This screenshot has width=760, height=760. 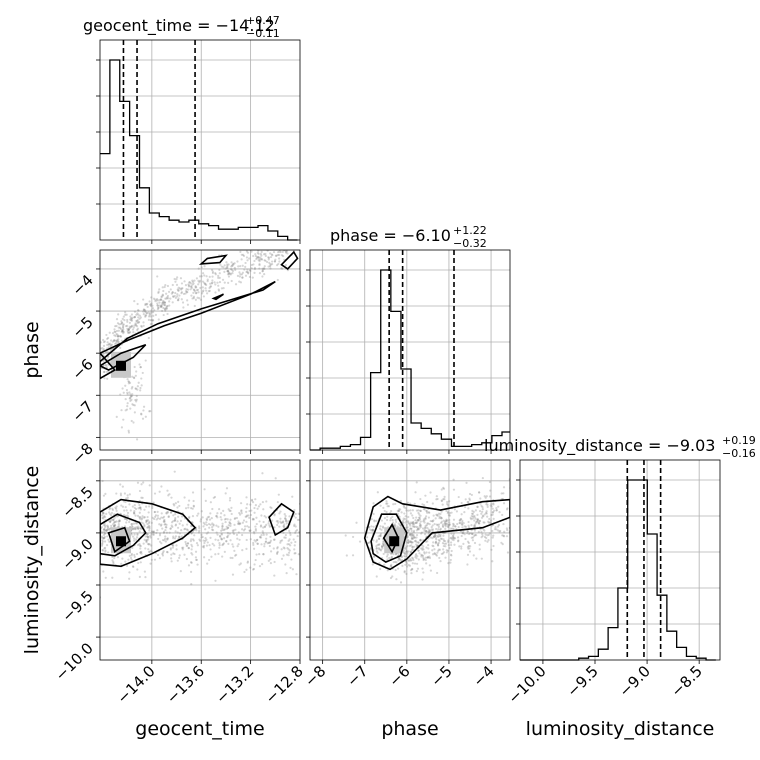 What do you see at coordinates (185, 684) in the screenshot?
I see `x-tick-label: −13.6` at bounding box center [185, 684].